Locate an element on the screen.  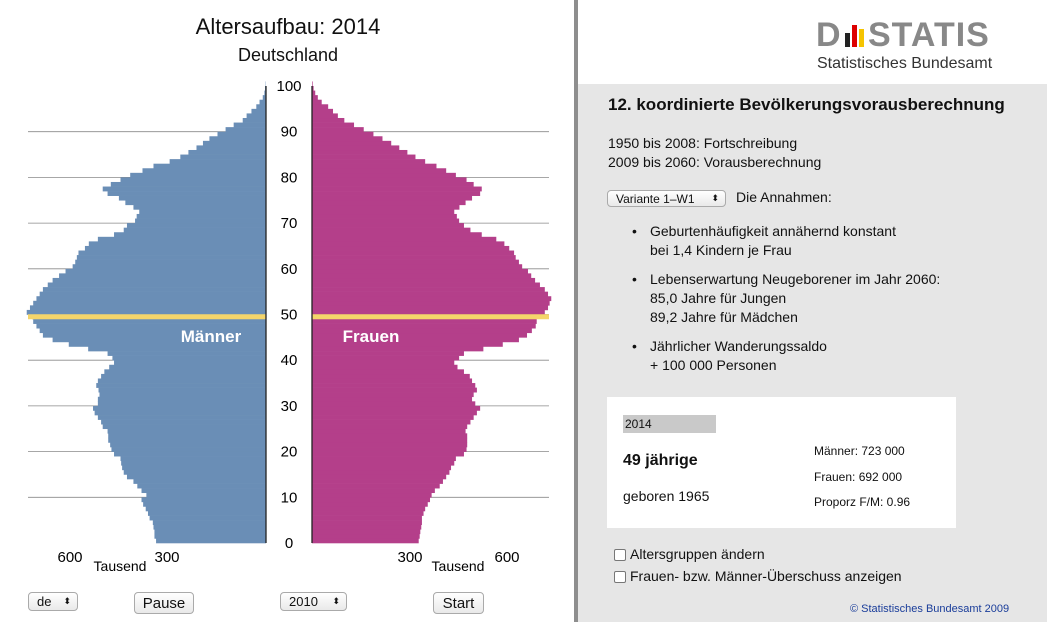
language-select-value: de is located at coordinates (44, 601).